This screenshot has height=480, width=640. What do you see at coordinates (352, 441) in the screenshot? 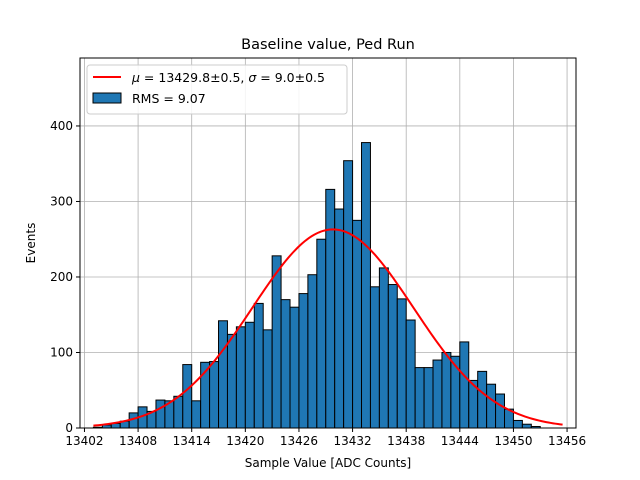
I see `x-tick-label: 13432` at bounding box center [352, 441].